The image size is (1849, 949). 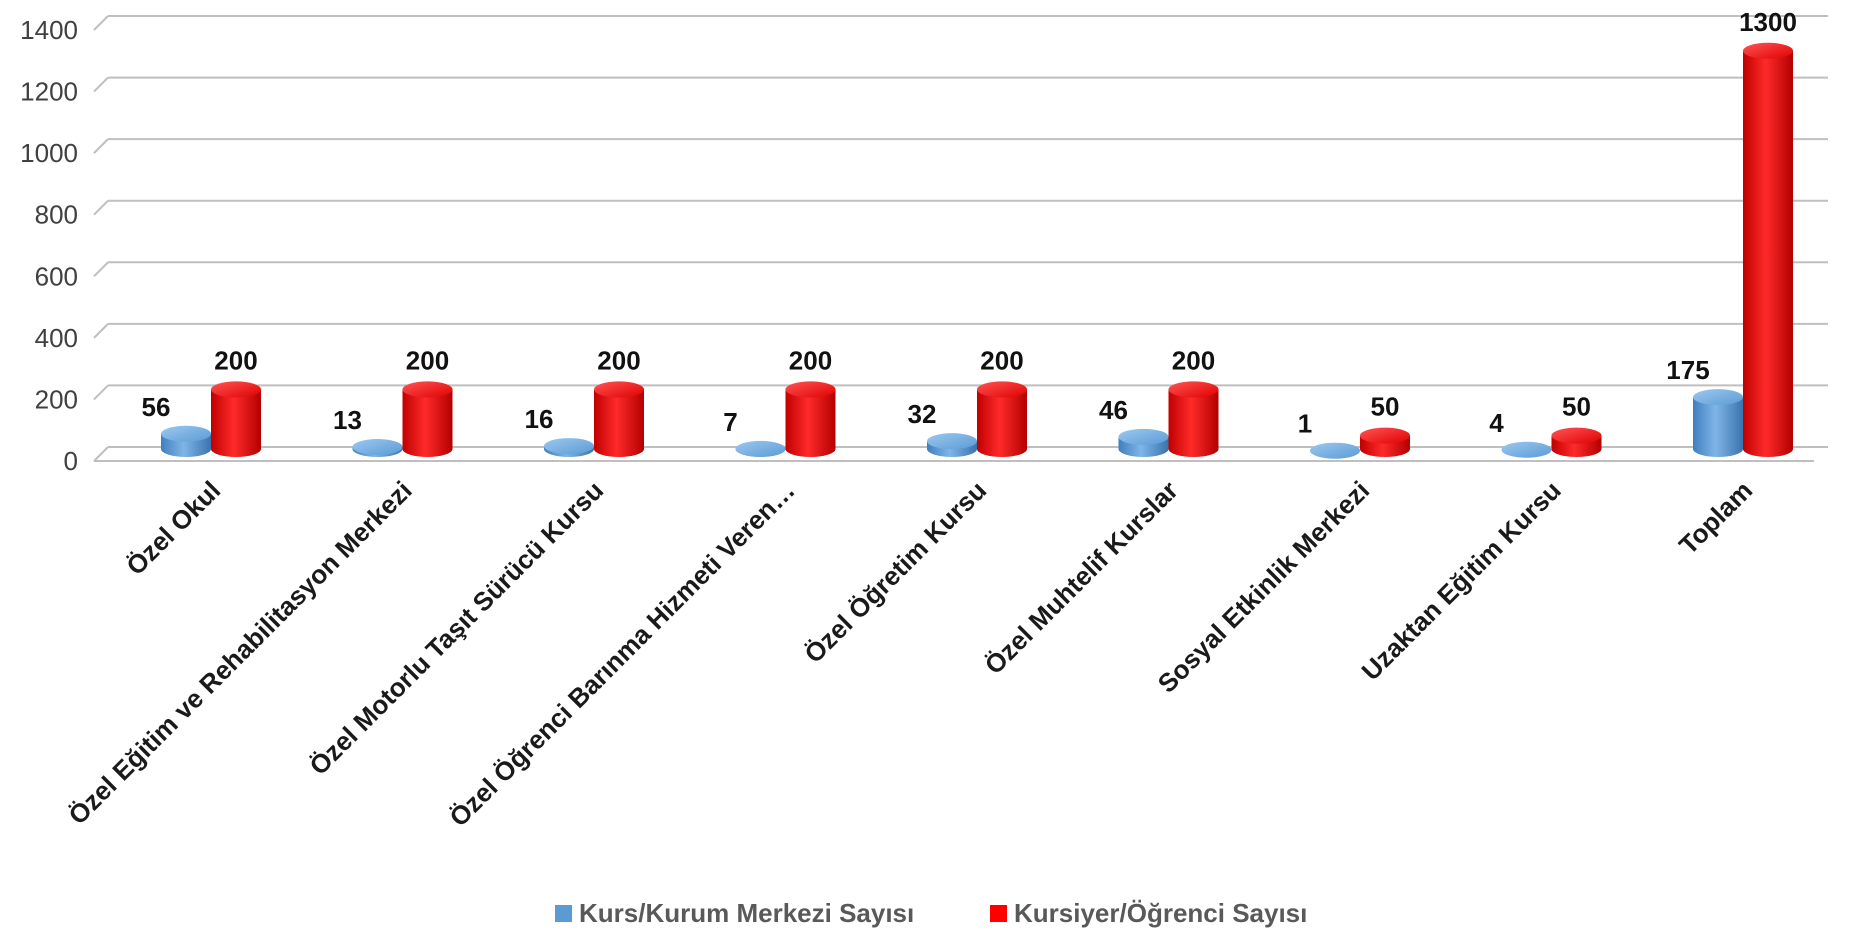 I want to click on y-tick-label: 0, so click(x=71, y=461).